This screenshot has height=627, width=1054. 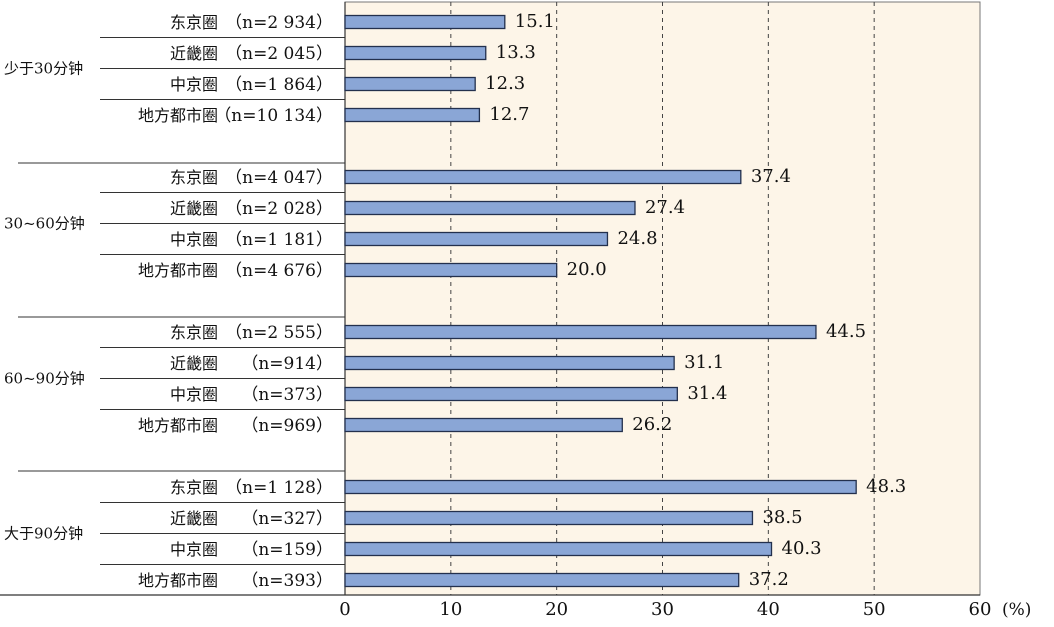 I want to click on category-label-n: （n=2 555）, so click(x=279, y=333).